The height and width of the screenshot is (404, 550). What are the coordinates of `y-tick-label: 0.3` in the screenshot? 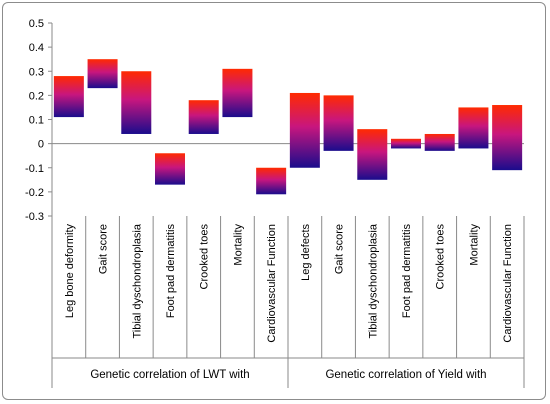 It's located at (36, 72).